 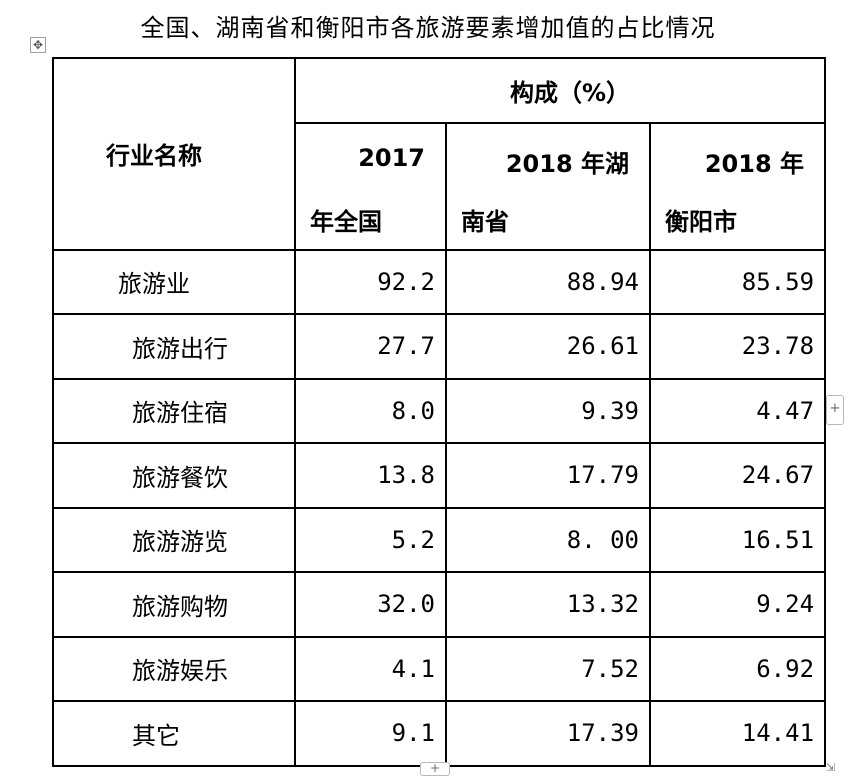 What do you see at coordinates (737, 410) in the screenshot?
I see `value-hengyang-2018: 4.47` at bounding box center [737, 410].